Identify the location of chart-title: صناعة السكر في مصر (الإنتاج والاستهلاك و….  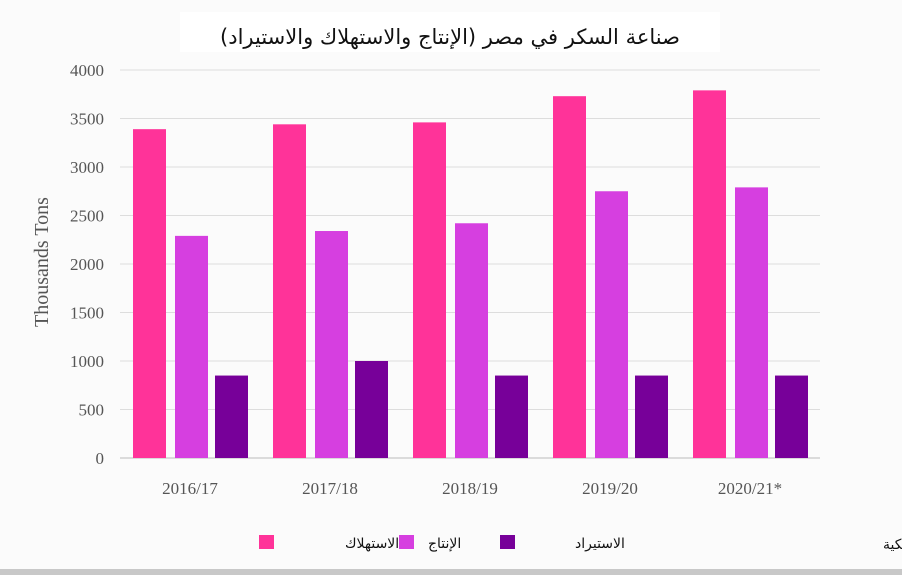
(450, 37).